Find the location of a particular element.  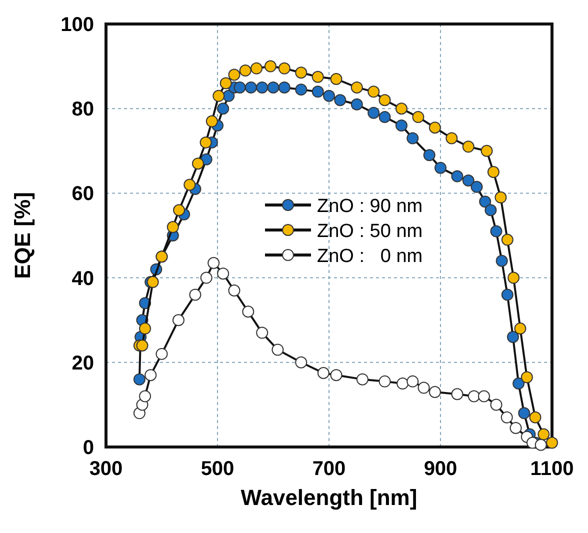

y-tick-label: 80 is located at coordinates (83, 109).